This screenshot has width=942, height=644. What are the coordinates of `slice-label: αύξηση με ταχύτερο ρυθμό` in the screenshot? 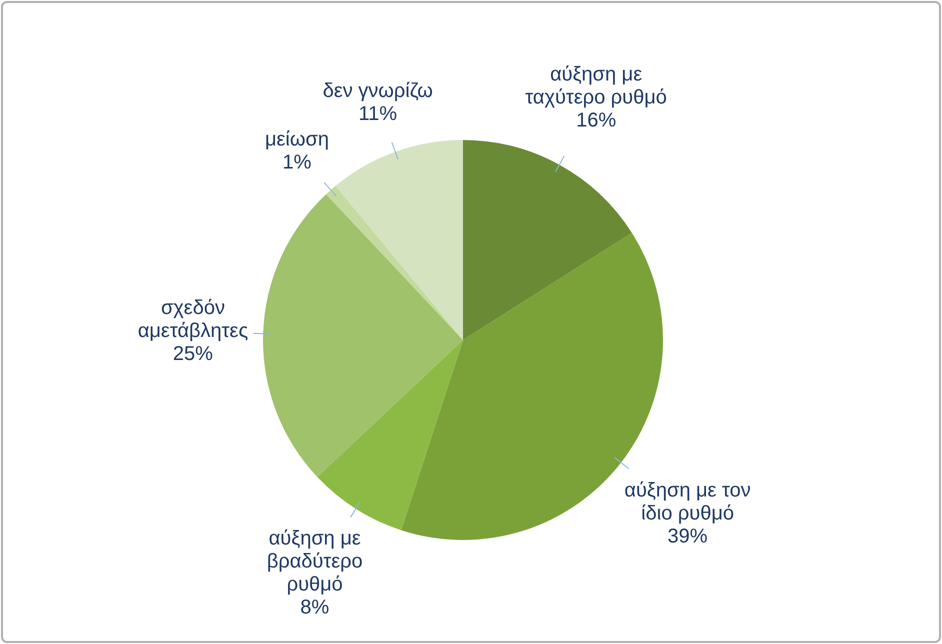 It's located at (596, 85).